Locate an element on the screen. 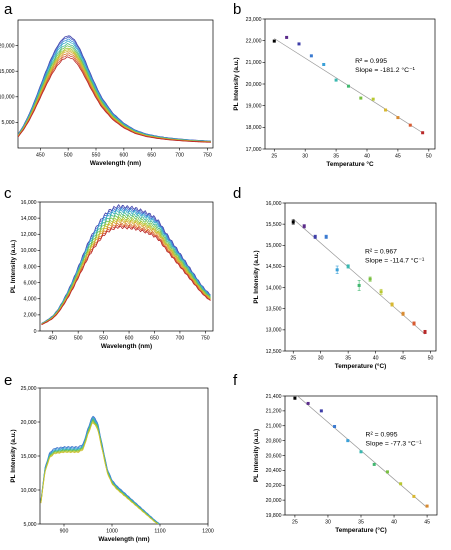 The height and width of the screenshot is (550, 451). x-tick-label: 40 is located at coordinates (376, 359).